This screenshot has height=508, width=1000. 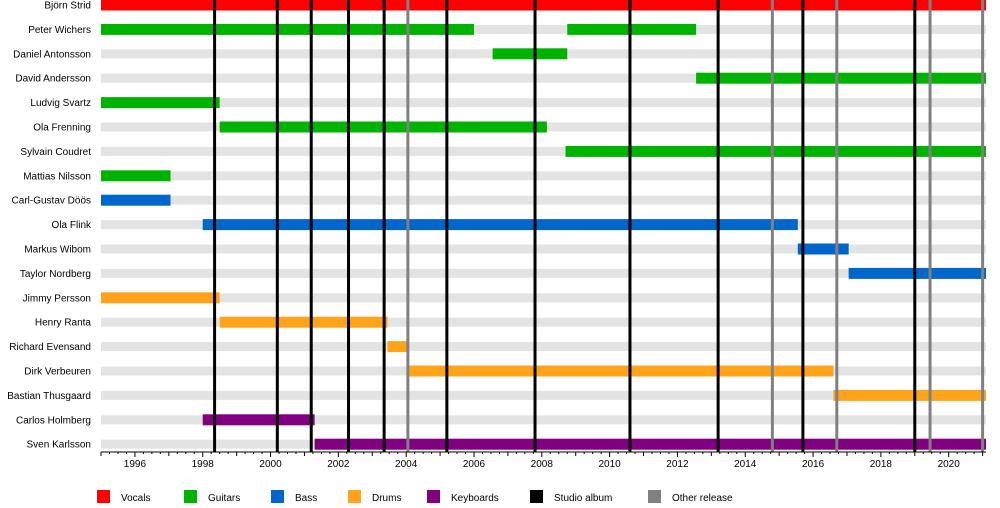 I want to click on legend-swatch-keyboards, so click(x=433, y=496).